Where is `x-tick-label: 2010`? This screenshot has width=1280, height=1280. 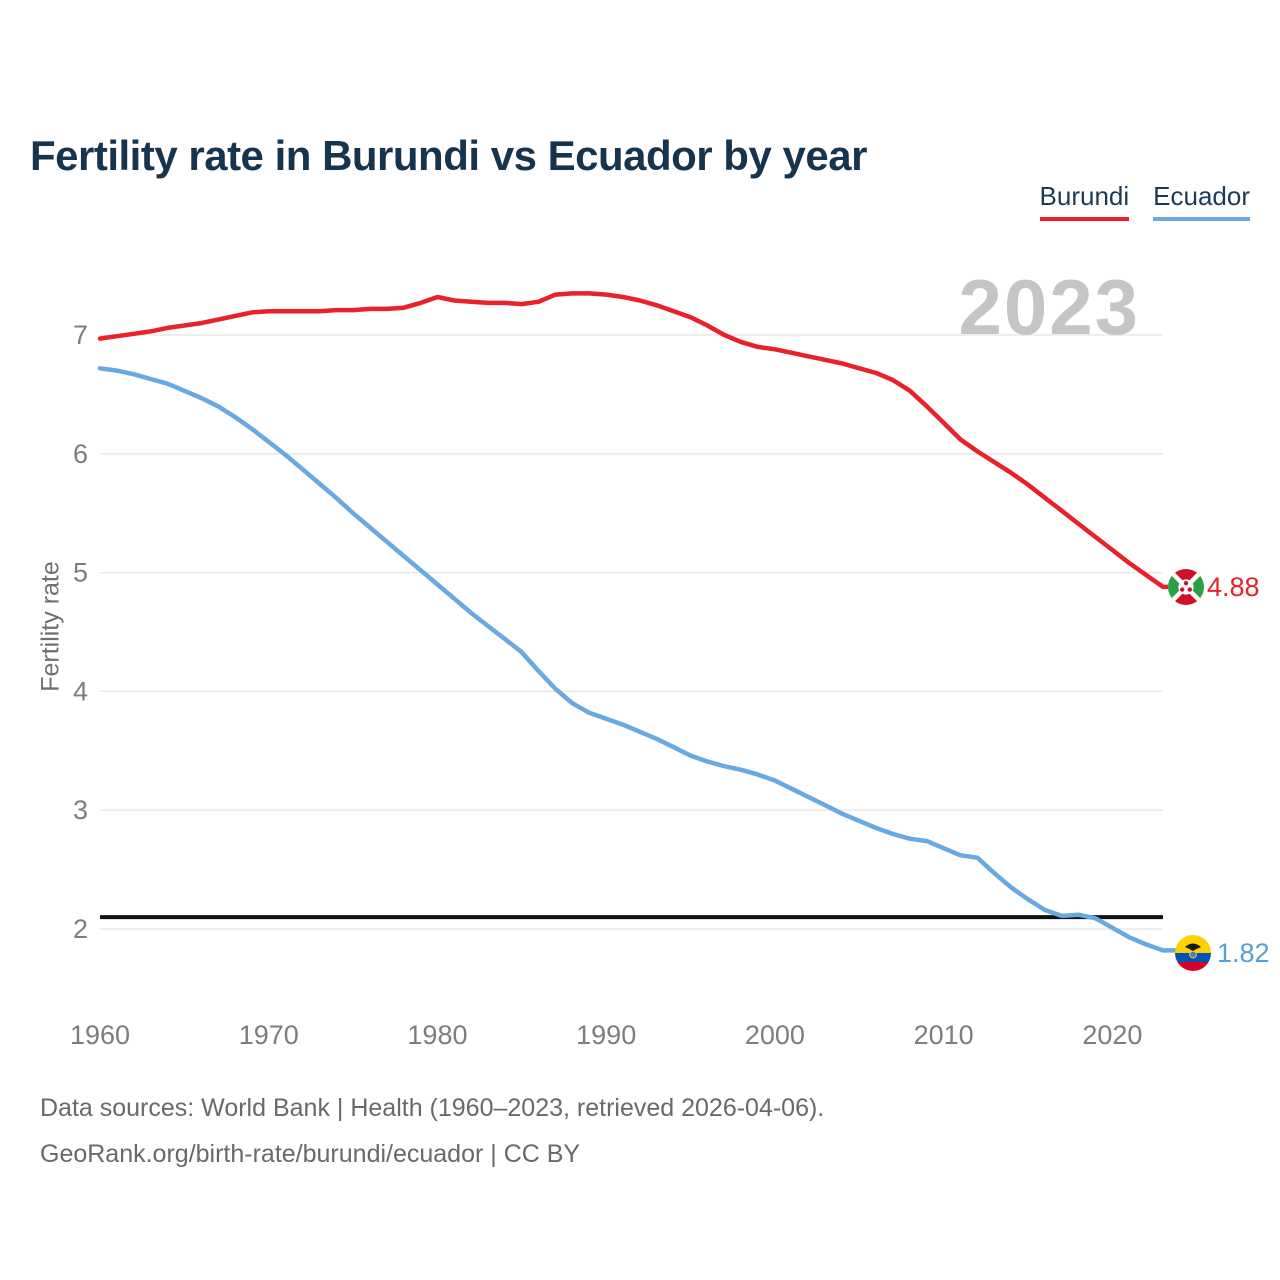 x-tick-label: 2010 is located at coordinates (944, 1035).